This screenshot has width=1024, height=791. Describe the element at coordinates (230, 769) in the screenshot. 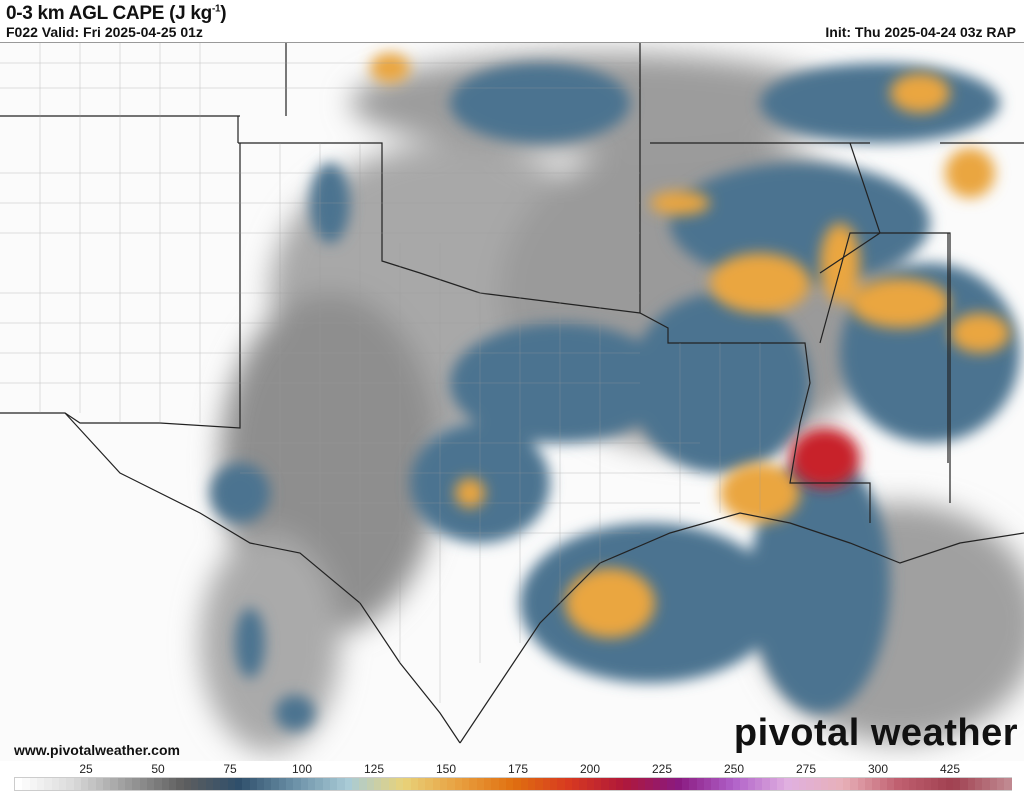

I see `colorbar-label: 75` at that location.